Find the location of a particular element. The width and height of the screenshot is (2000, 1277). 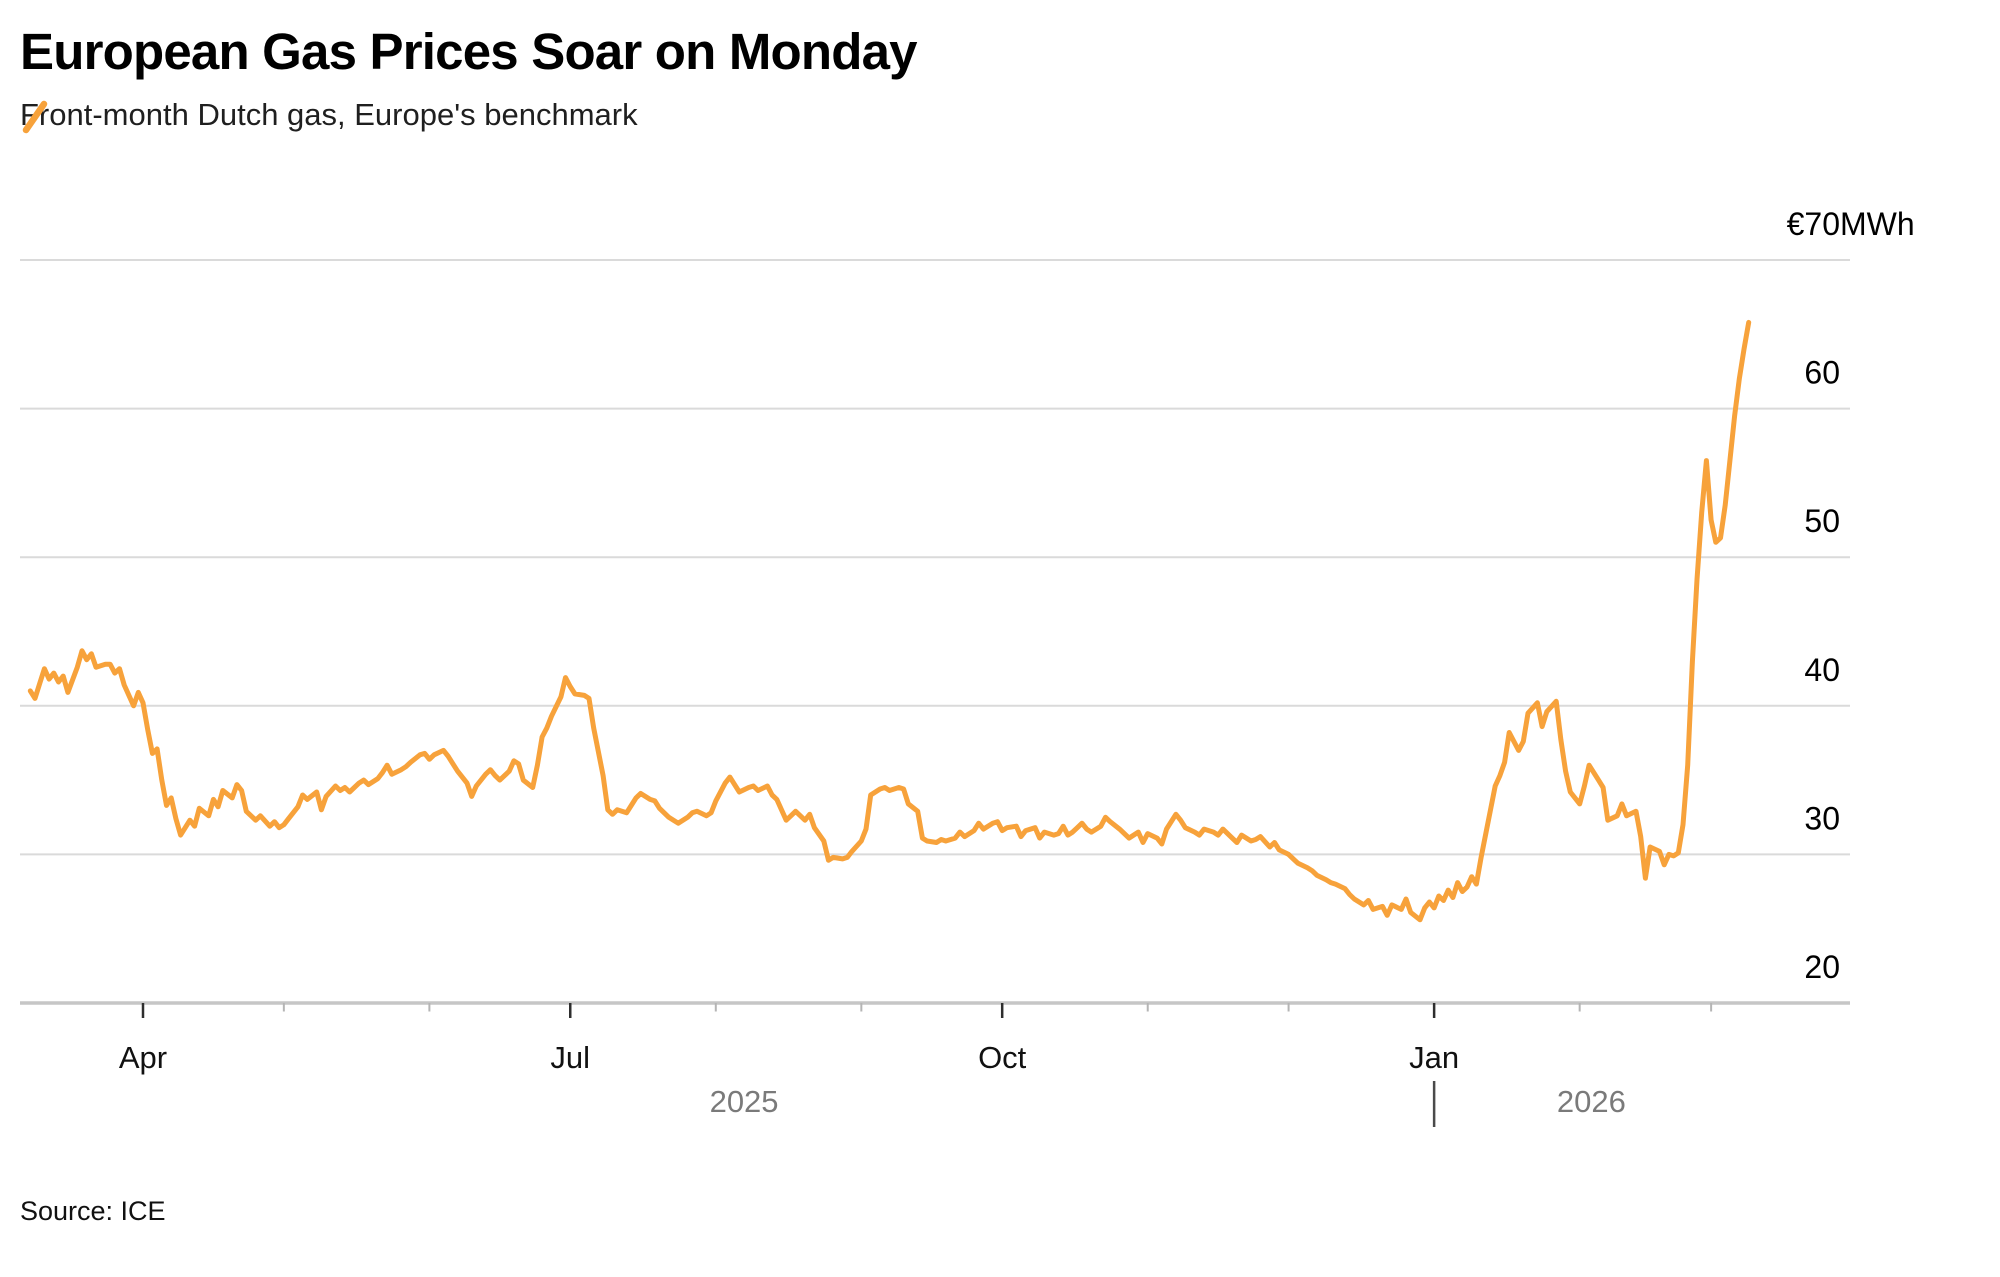

orange-slash-icon is located at coordinates (35, 117).